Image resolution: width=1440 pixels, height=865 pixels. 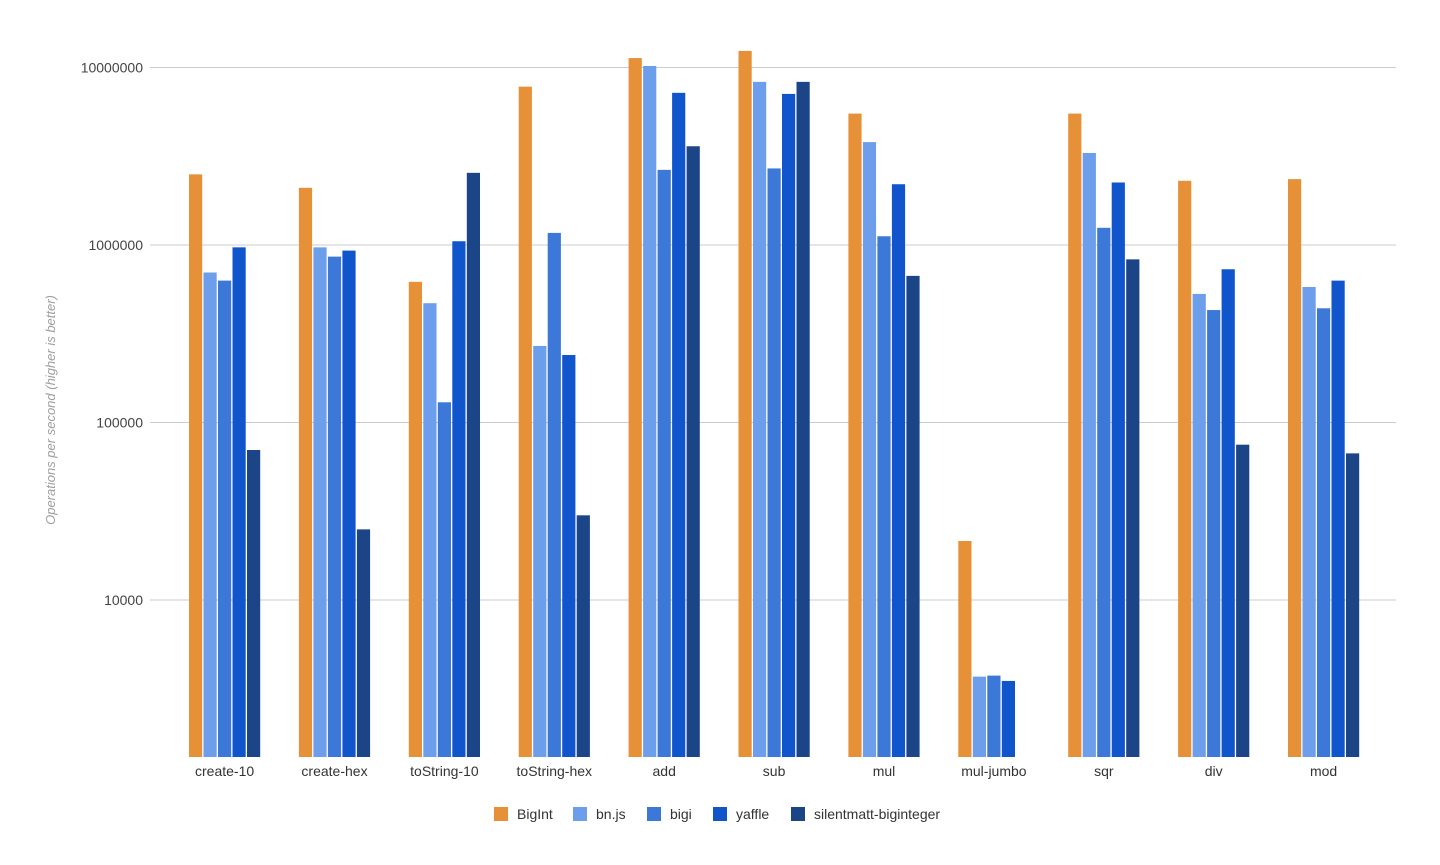 I want to click on y-axis-label: Operations per second (higher is better), so click(x=50, y=410).